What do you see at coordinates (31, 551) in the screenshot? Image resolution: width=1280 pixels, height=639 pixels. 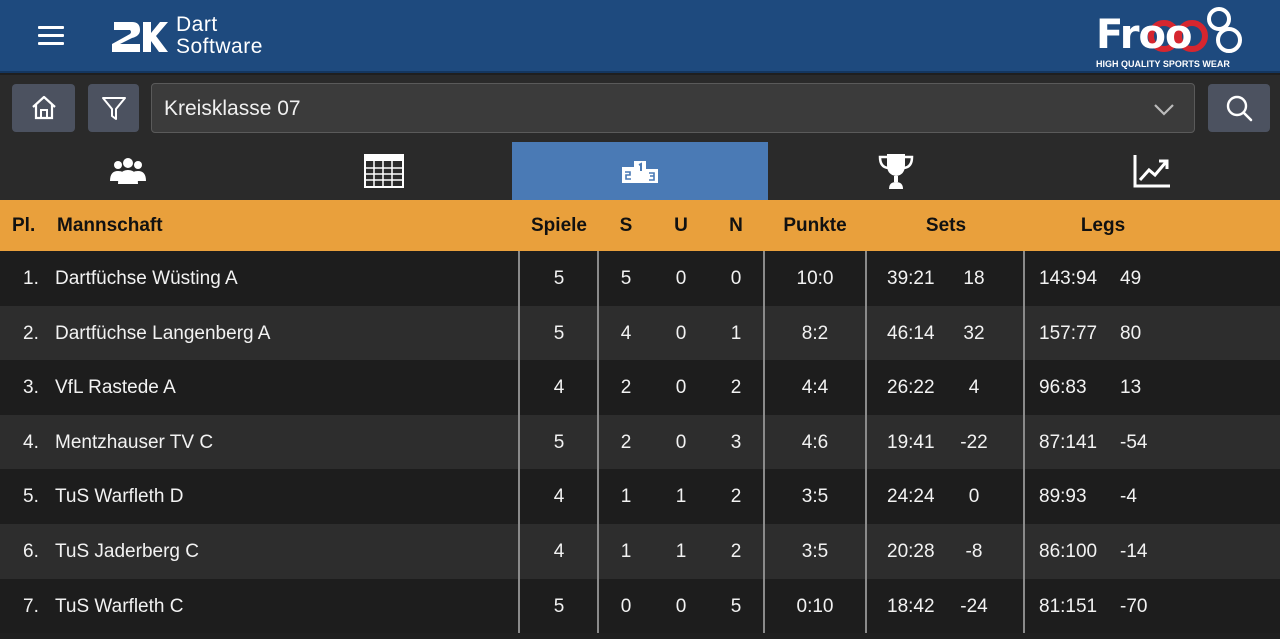 I see `cell-place: 6.` at bounding box center [31, 551].